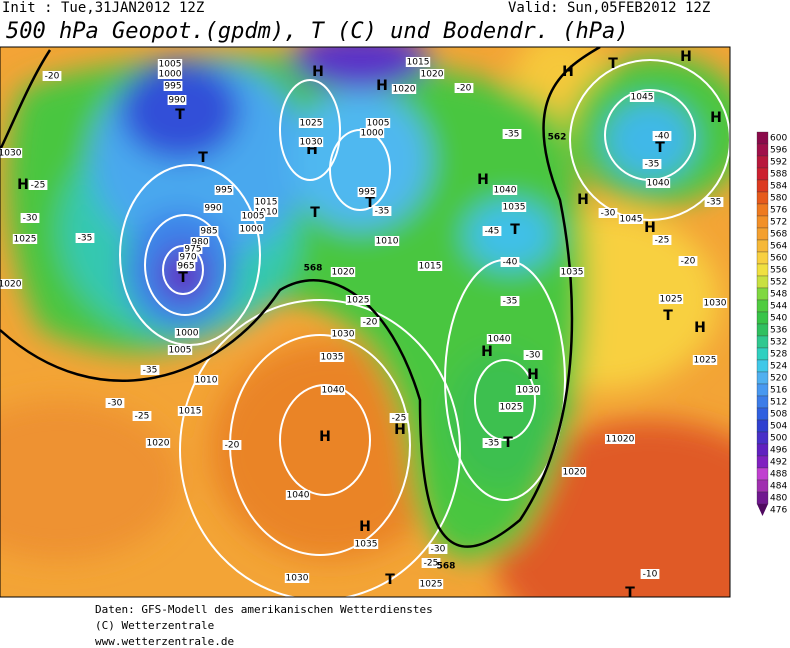 The height and width of the screenshot is (648, 790). What do you see at coordinates (778, 343) in the screenshot?
I see `legend-label: 532` at bounding box center [778, 343].